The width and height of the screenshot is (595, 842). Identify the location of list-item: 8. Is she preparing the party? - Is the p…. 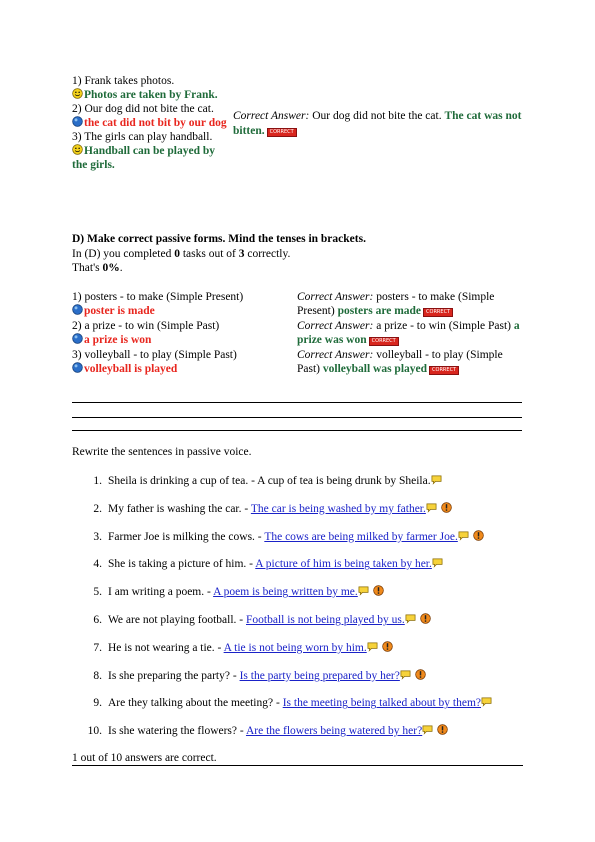
(305, 675).